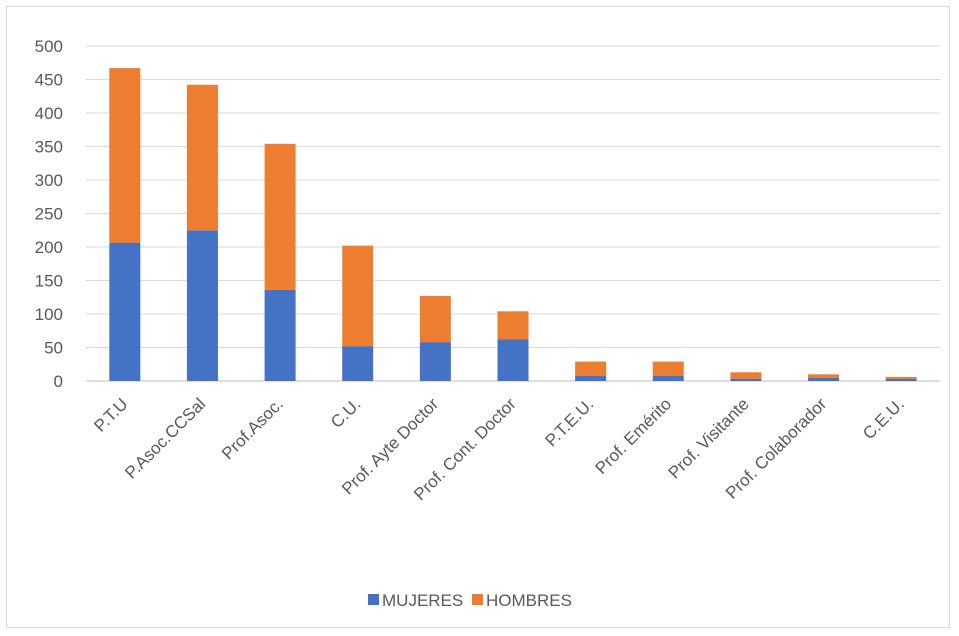 The image size is (959, 636). Describe the element at coordinates (709, 438) in the screenshot. I see `x-category-label: Prof. Visitante` at that location.